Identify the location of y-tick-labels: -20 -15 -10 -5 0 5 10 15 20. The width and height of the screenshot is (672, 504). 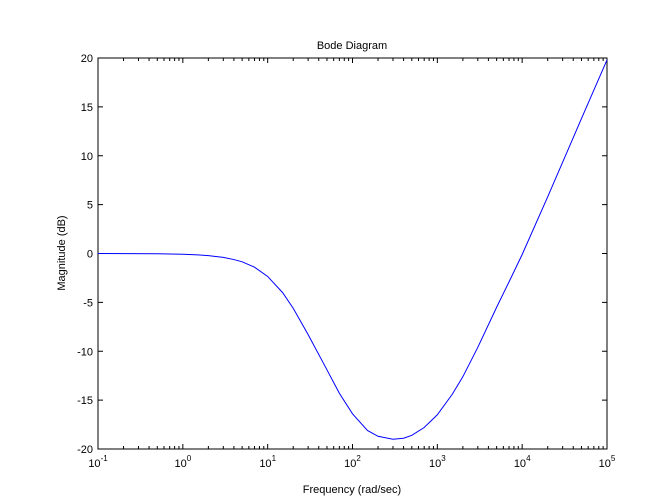
(85, 254).